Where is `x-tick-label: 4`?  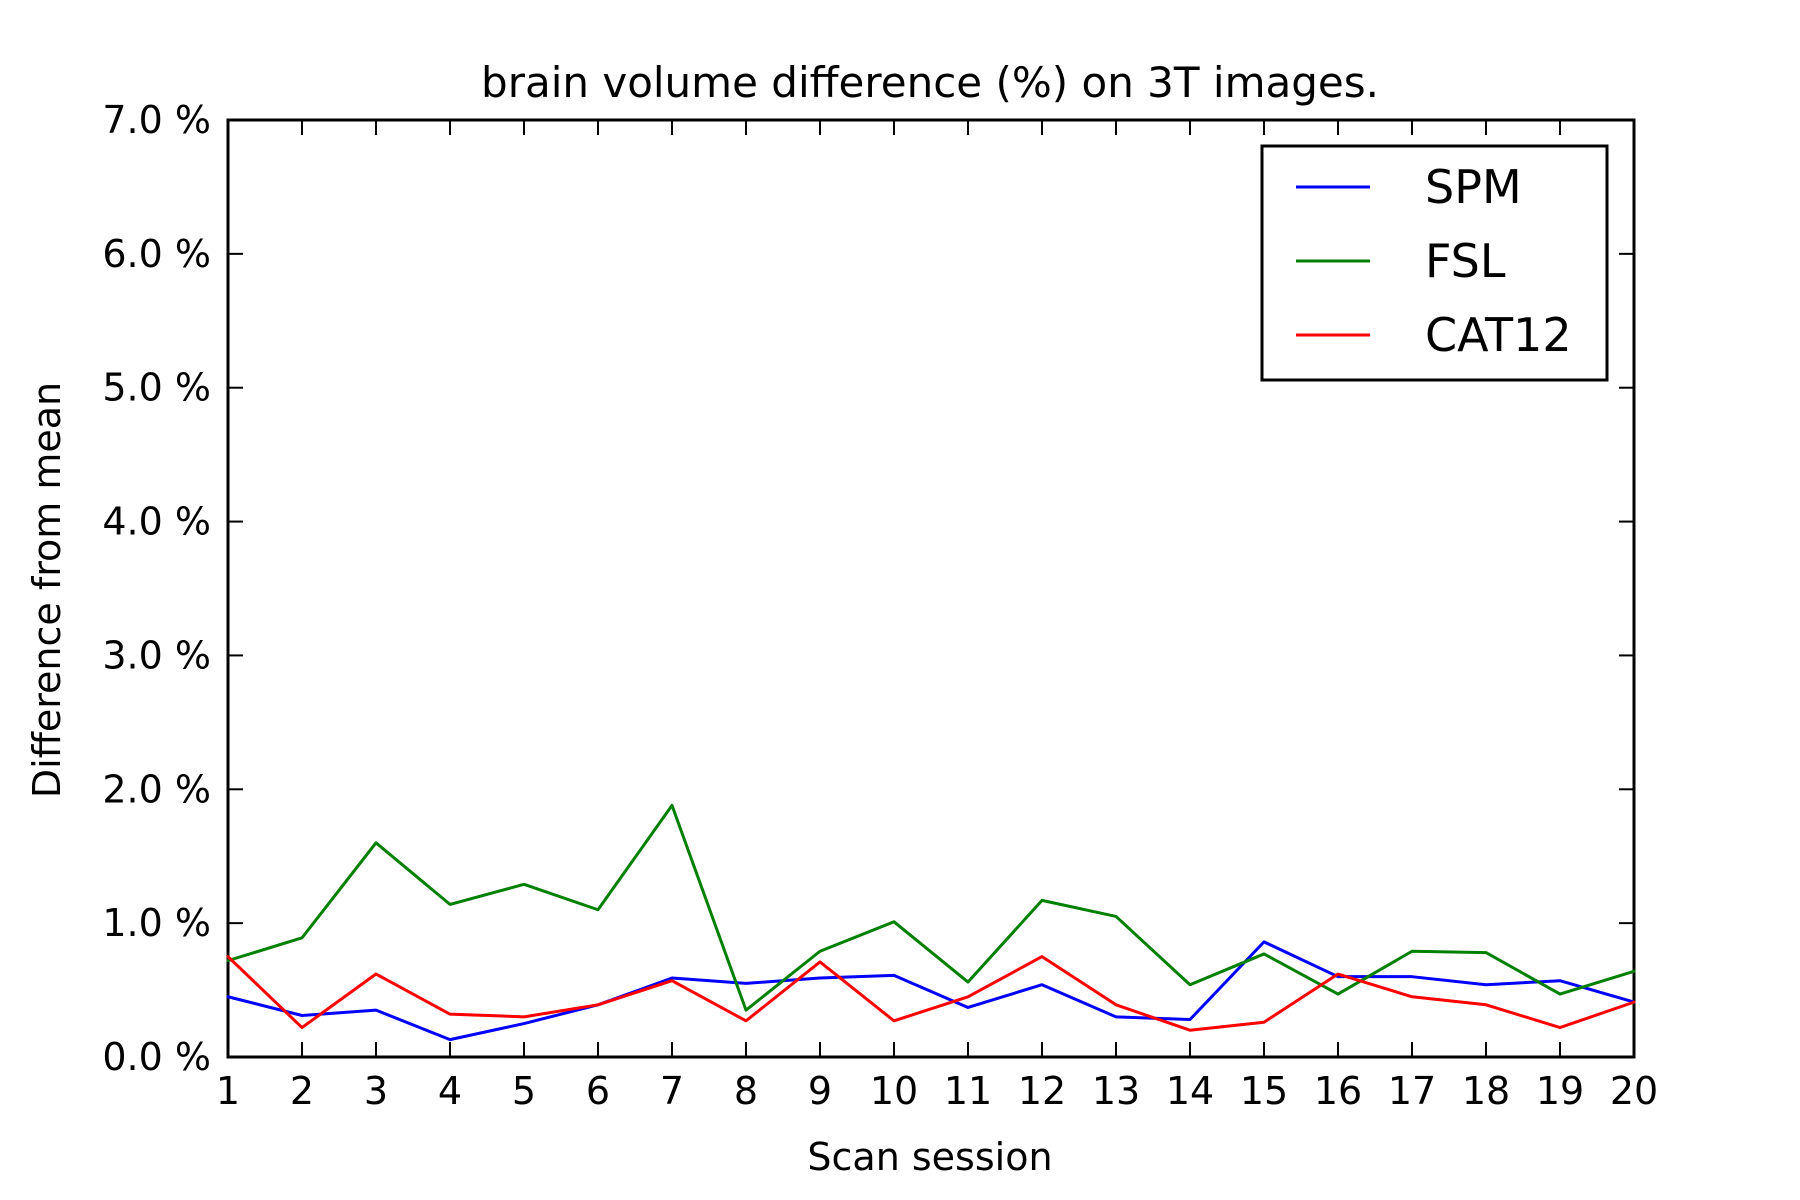
x-tick-label: 4 is located at coordinates (450, 1091).